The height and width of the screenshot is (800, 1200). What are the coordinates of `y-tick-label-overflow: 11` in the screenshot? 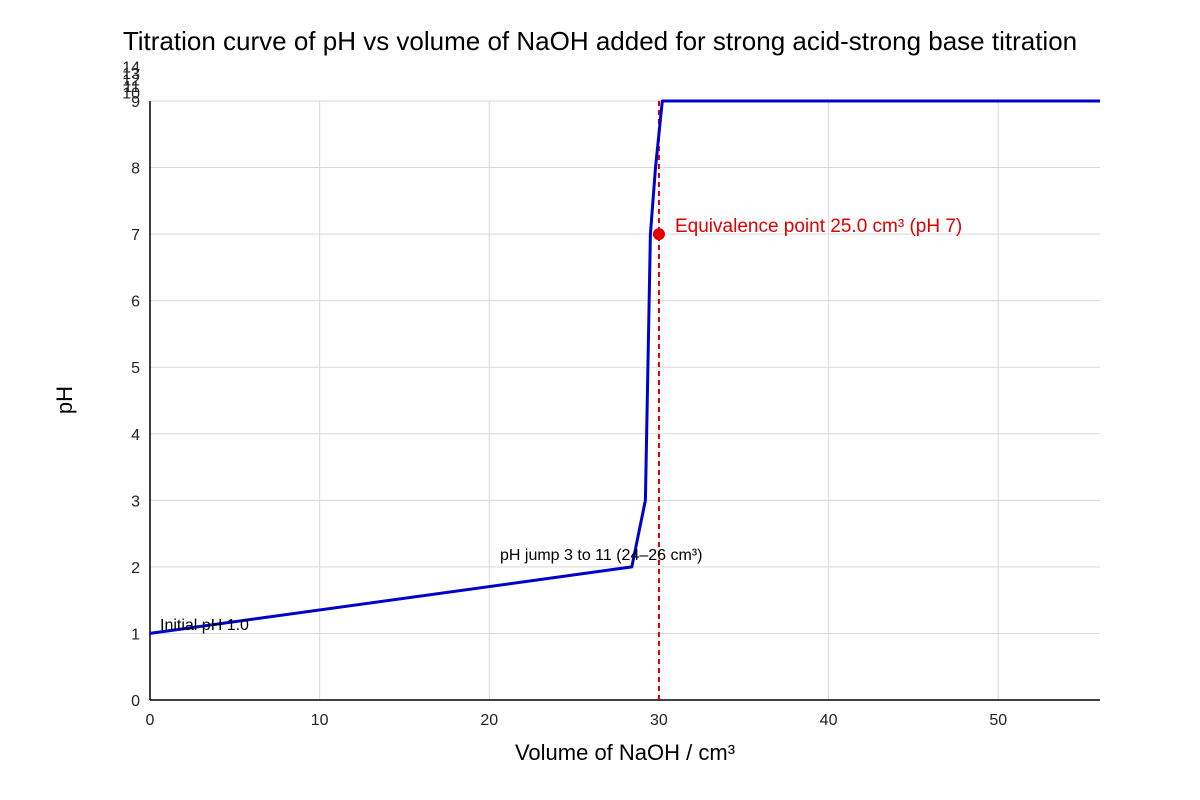 It's located at (131, 87).